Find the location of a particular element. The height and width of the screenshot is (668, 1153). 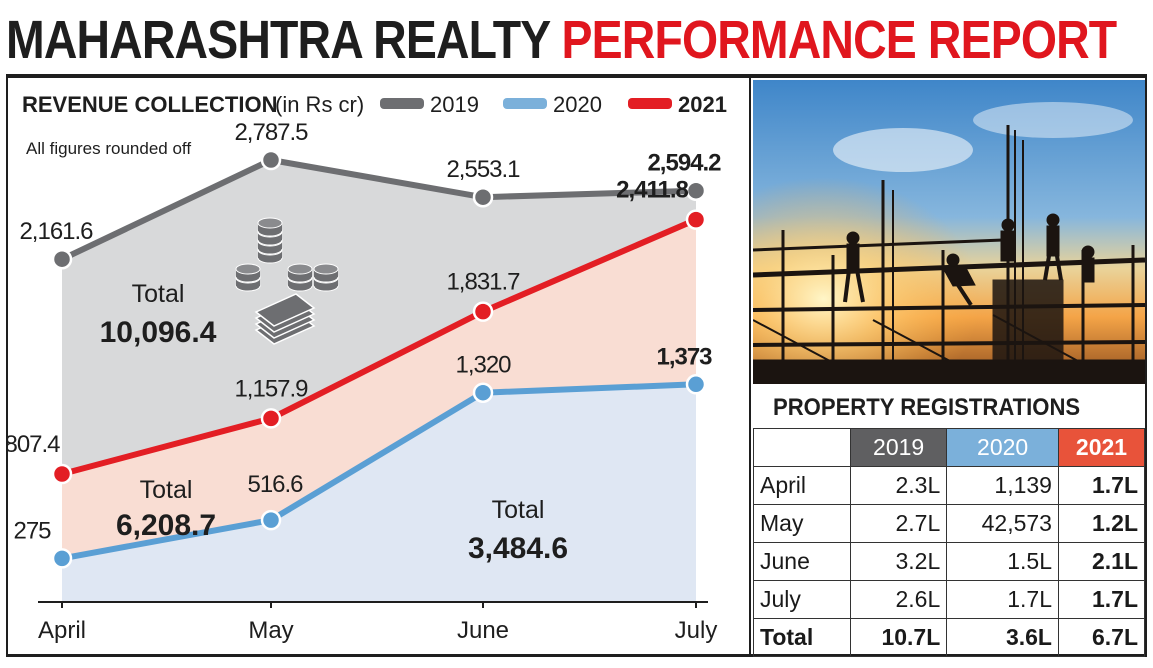

x-tick-label: April is located at coordinates (62, 630).